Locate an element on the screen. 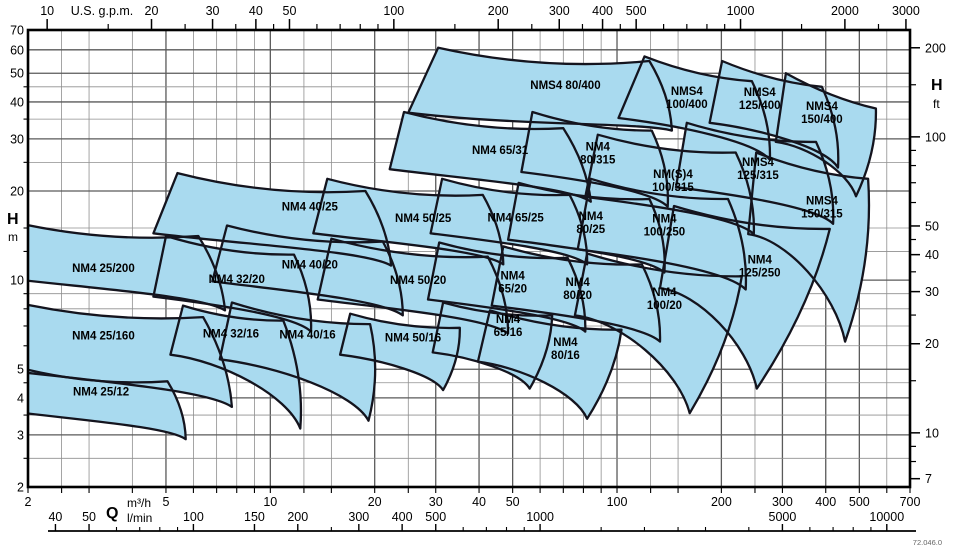  region-label: NM4 100/20 is located at coordinates (664, 299).